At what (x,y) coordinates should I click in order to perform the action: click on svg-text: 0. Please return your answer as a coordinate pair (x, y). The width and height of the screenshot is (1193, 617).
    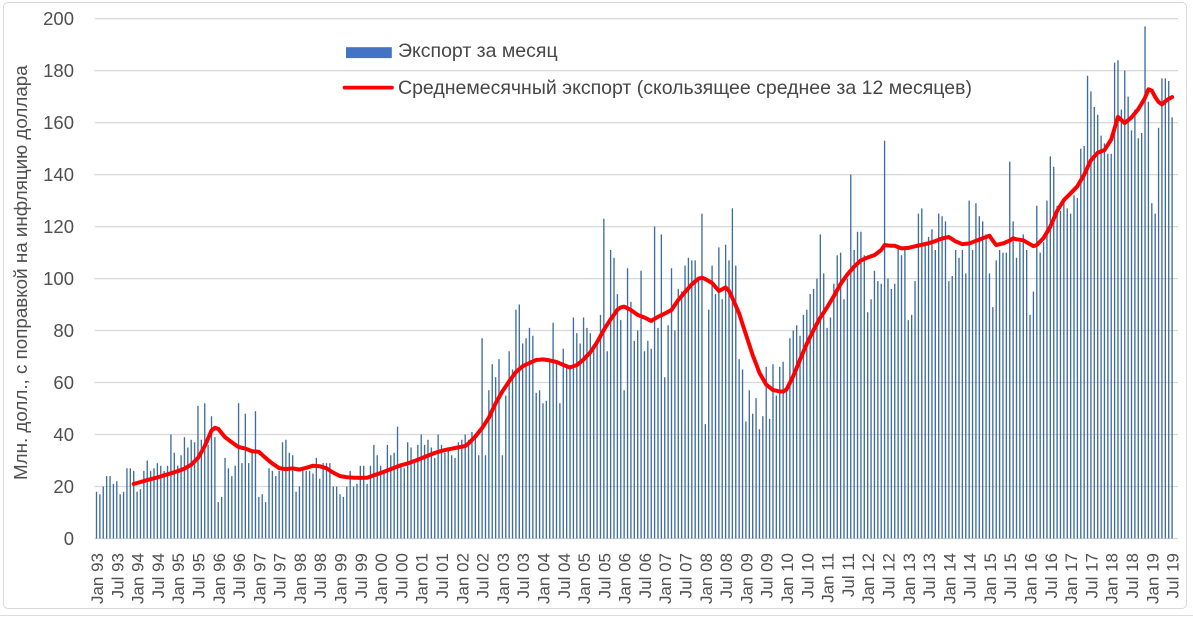
    Looking at the image, I should click on (69, 538).